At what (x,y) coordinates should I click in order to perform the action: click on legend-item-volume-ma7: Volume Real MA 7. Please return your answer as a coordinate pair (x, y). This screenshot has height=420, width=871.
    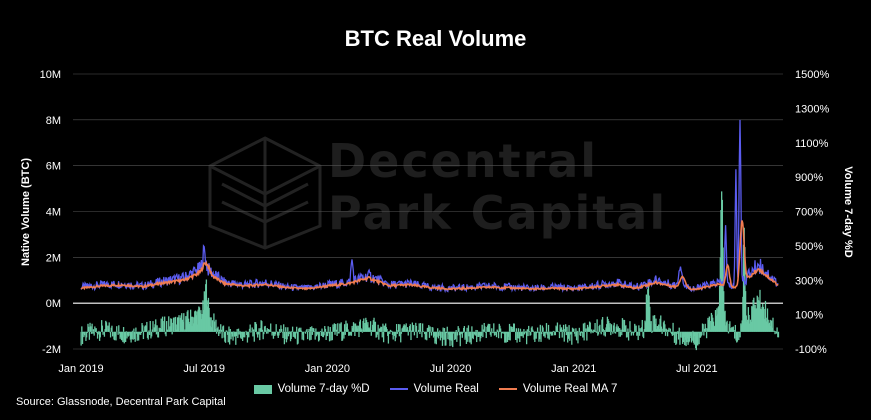
    Looking at the image, I should click on (557, 389).